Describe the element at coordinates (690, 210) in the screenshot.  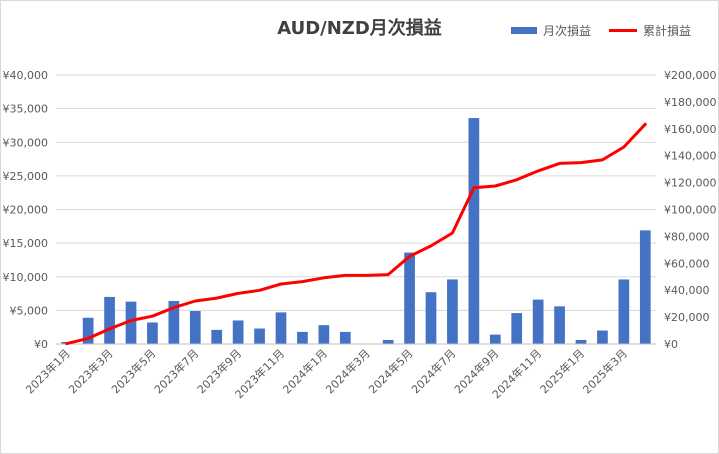
I see `y-right-tick-label: ¥100,000` at that location.